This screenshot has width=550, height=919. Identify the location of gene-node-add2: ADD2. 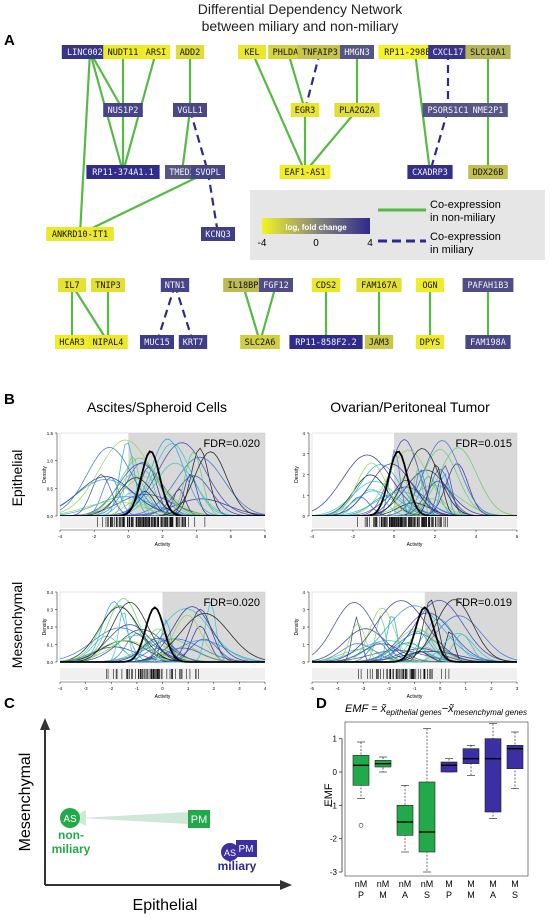
(190, 52).